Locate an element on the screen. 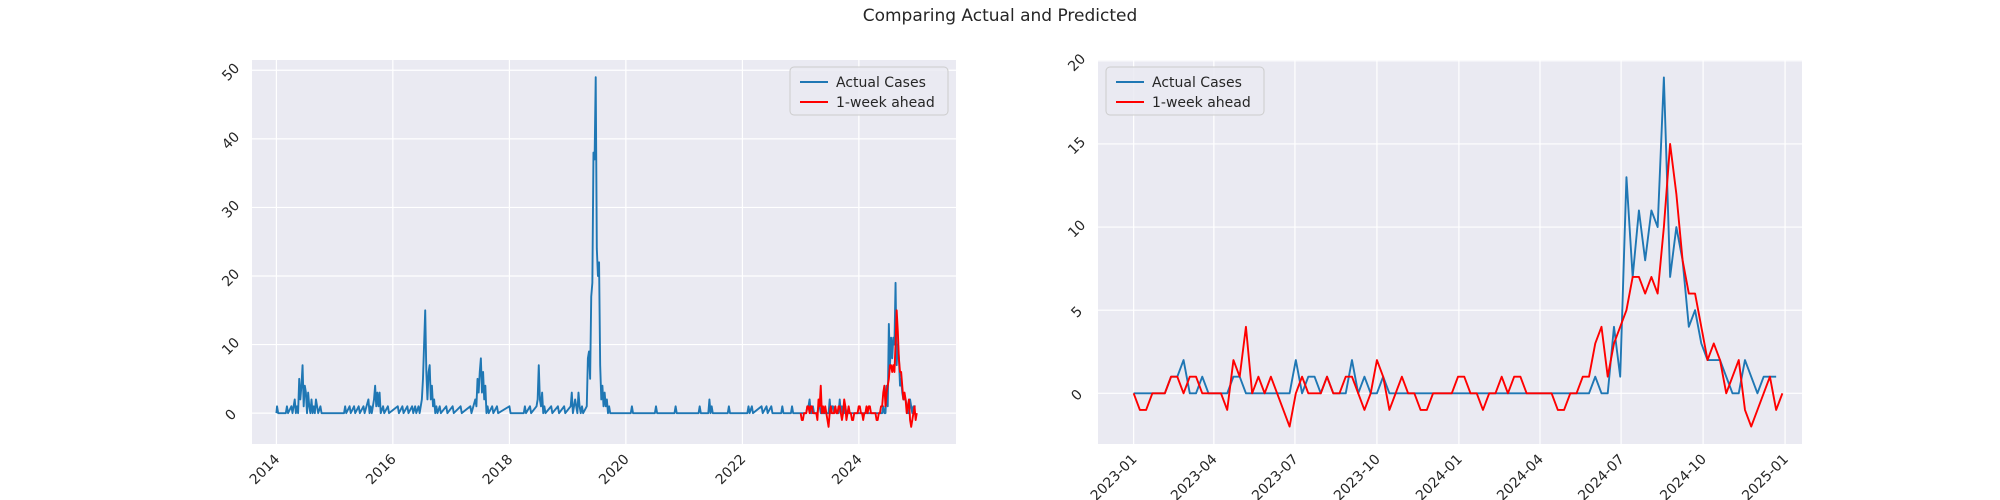 The height and width of the screenshot is (500, 2000). y-tick-label: 20 is located at coordinates (1077, 63).